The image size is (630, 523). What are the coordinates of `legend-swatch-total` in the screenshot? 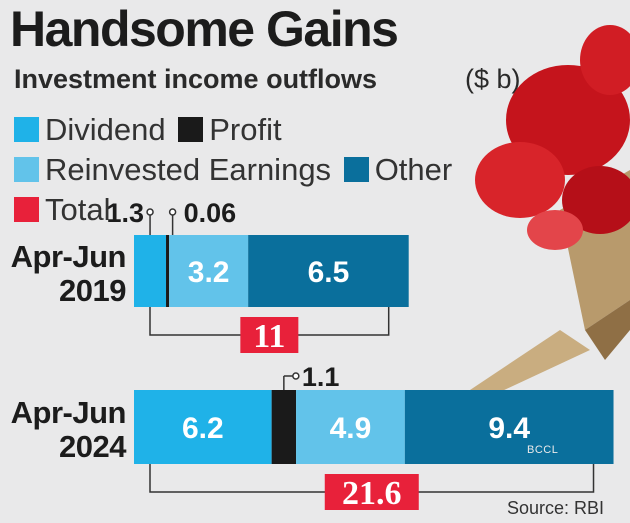 It's located at (26, 209).